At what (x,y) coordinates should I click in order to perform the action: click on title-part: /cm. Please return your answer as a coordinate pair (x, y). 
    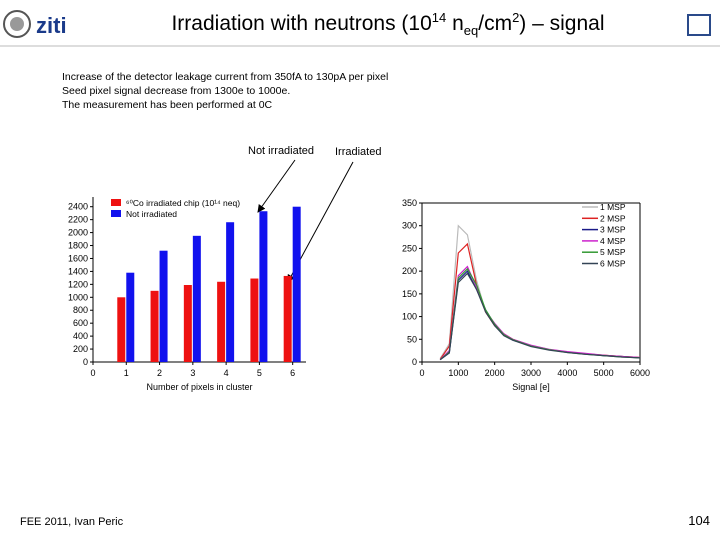
    Looking at the image, I should click on (495, 23).